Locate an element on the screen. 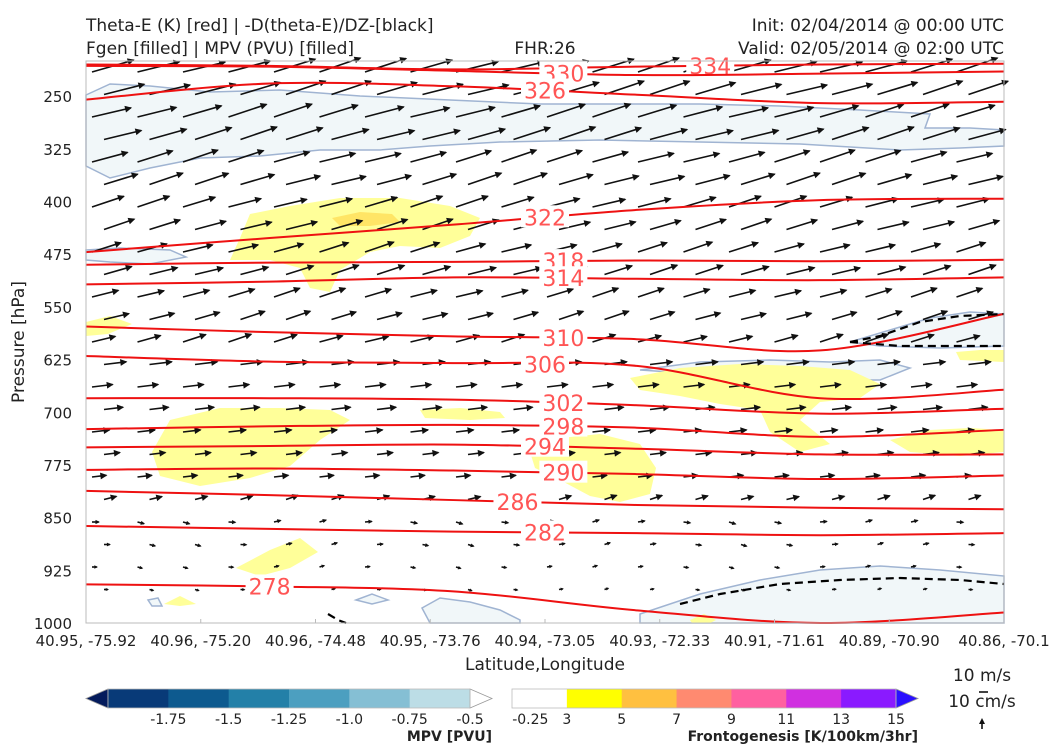 The height and width of the screenshot is (754, 1050). contour-label: 282 is located at coordinates (545, 533).